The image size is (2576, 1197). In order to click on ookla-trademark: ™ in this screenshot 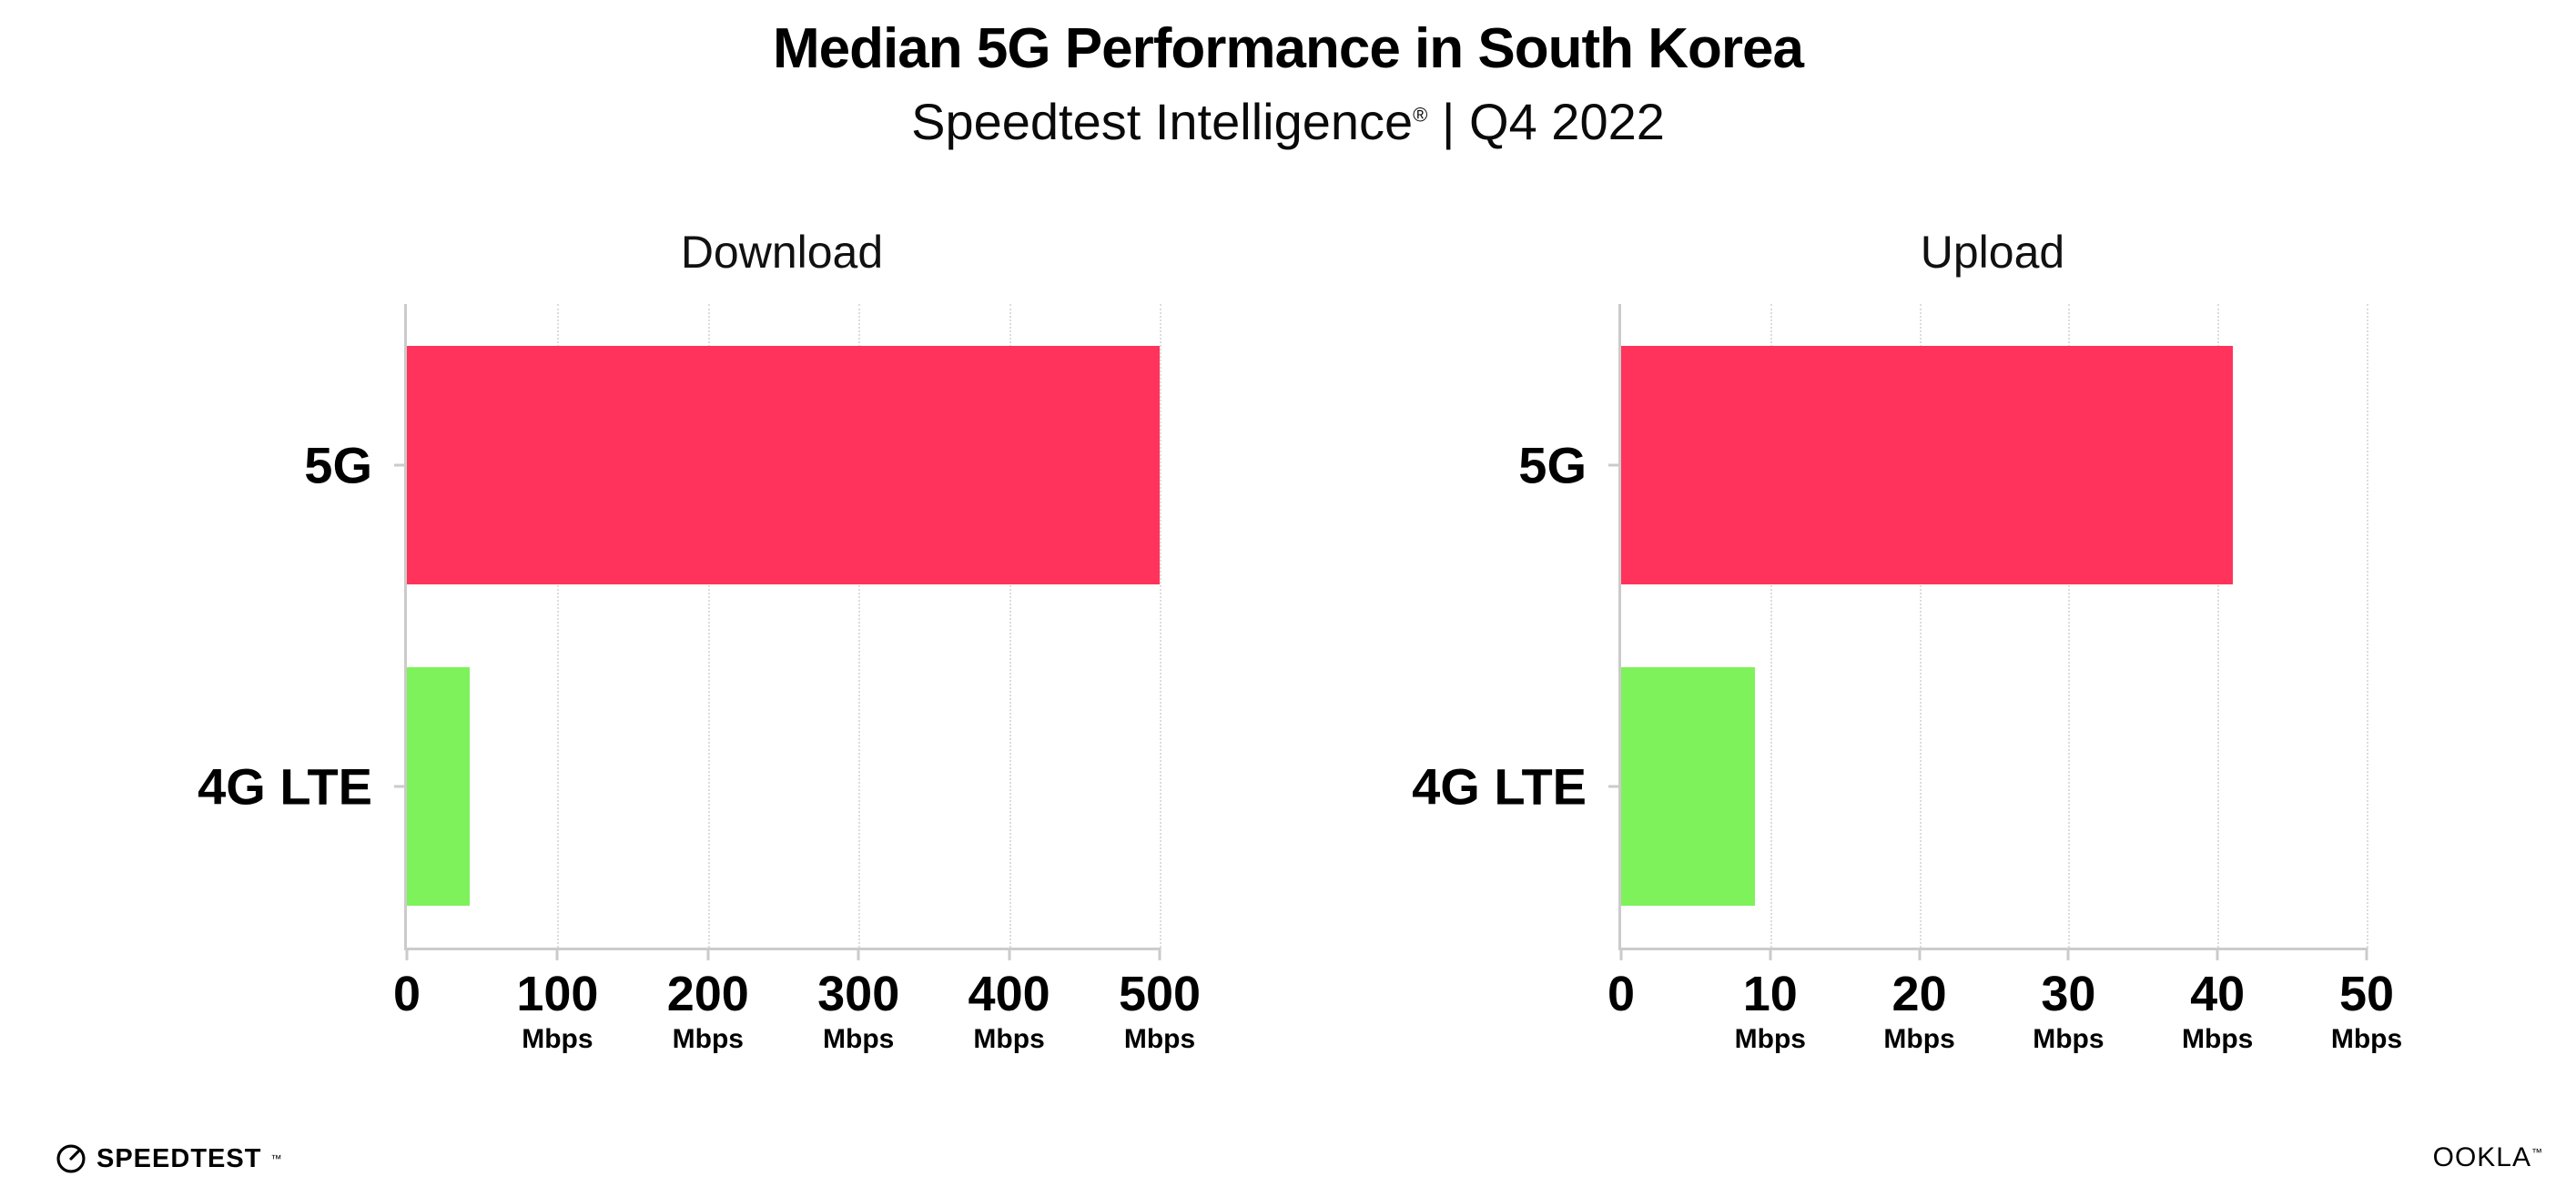, I will do `click(2537, 1153)`.